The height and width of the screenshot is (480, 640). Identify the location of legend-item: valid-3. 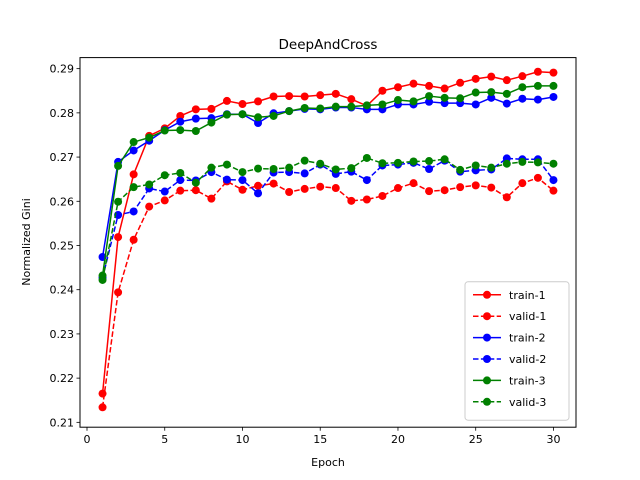
(509, 402).